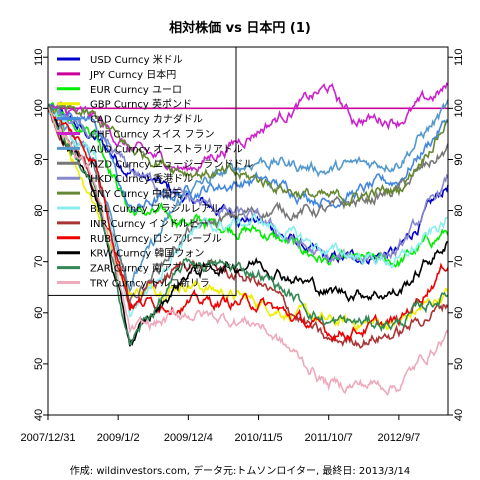 Image resolution: width=480 pixels, height=480 pixels. What do you see at coordinates (459, 159) in the screenshot?
I see `y-tick-label-right: 90` at bounding box center [459, 159].